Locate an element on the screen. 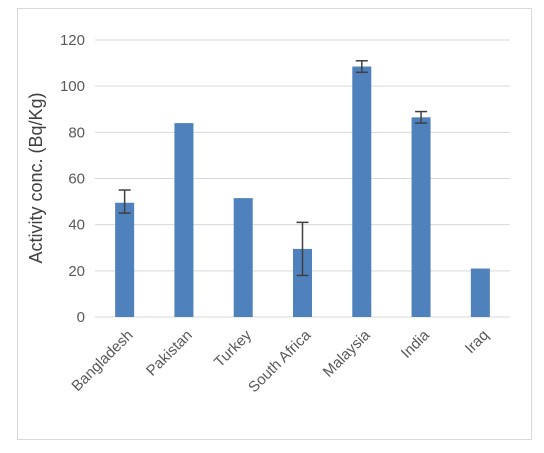 This screenshot has width=544, height=453. x-category-label: Iraq is located at coordinates (477, 342).